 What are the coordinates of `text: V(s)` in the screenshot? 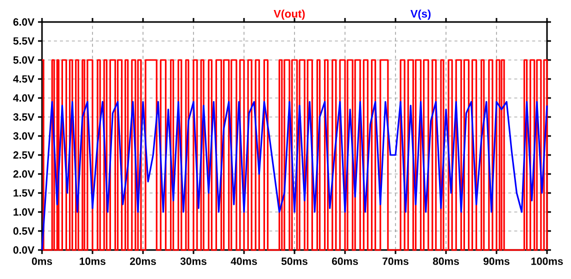 It's located at (420, 15).